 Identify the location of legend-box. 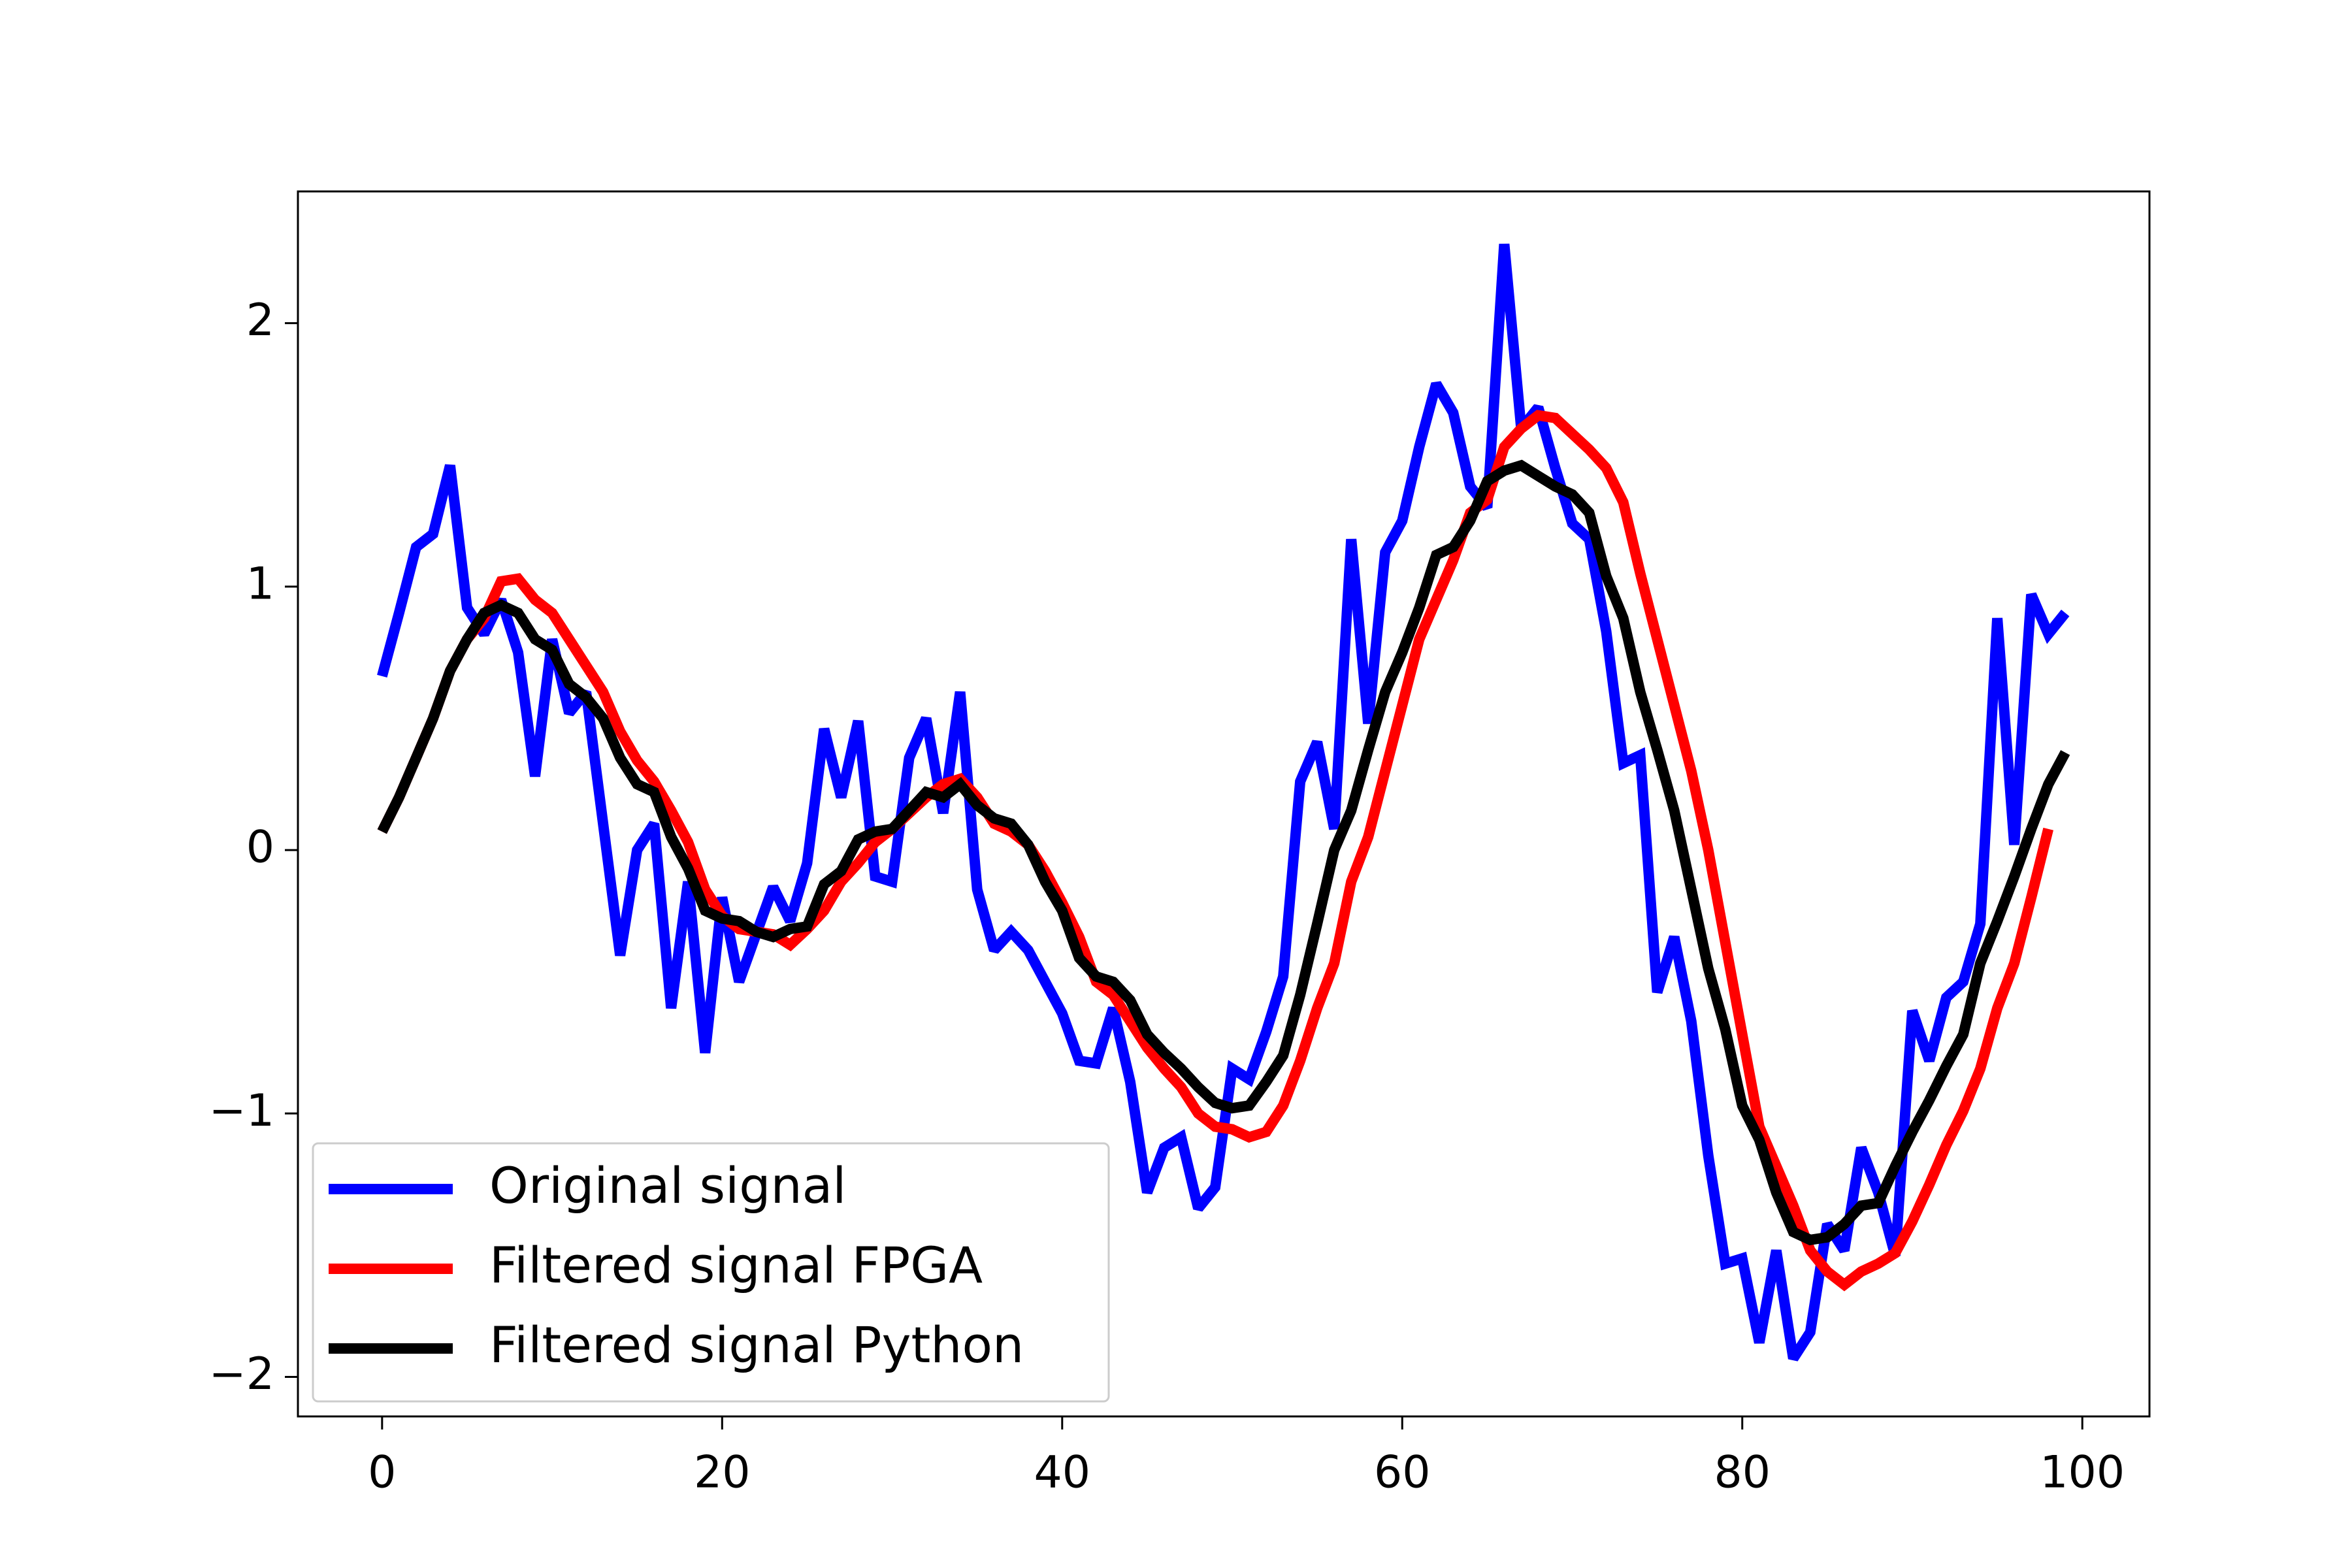
(711, 1272).